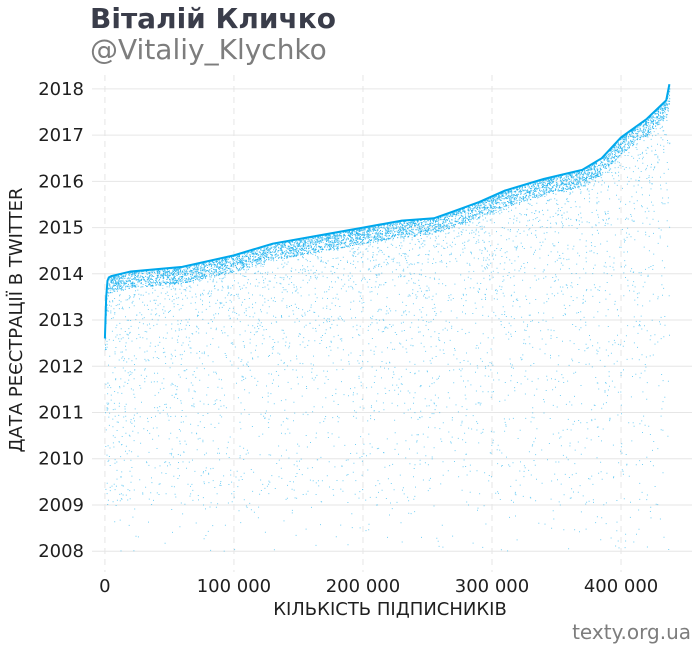 The height and width of the screenshot is (650, 700). I want to click on y-tick-label: 2016, so click(61, 181).